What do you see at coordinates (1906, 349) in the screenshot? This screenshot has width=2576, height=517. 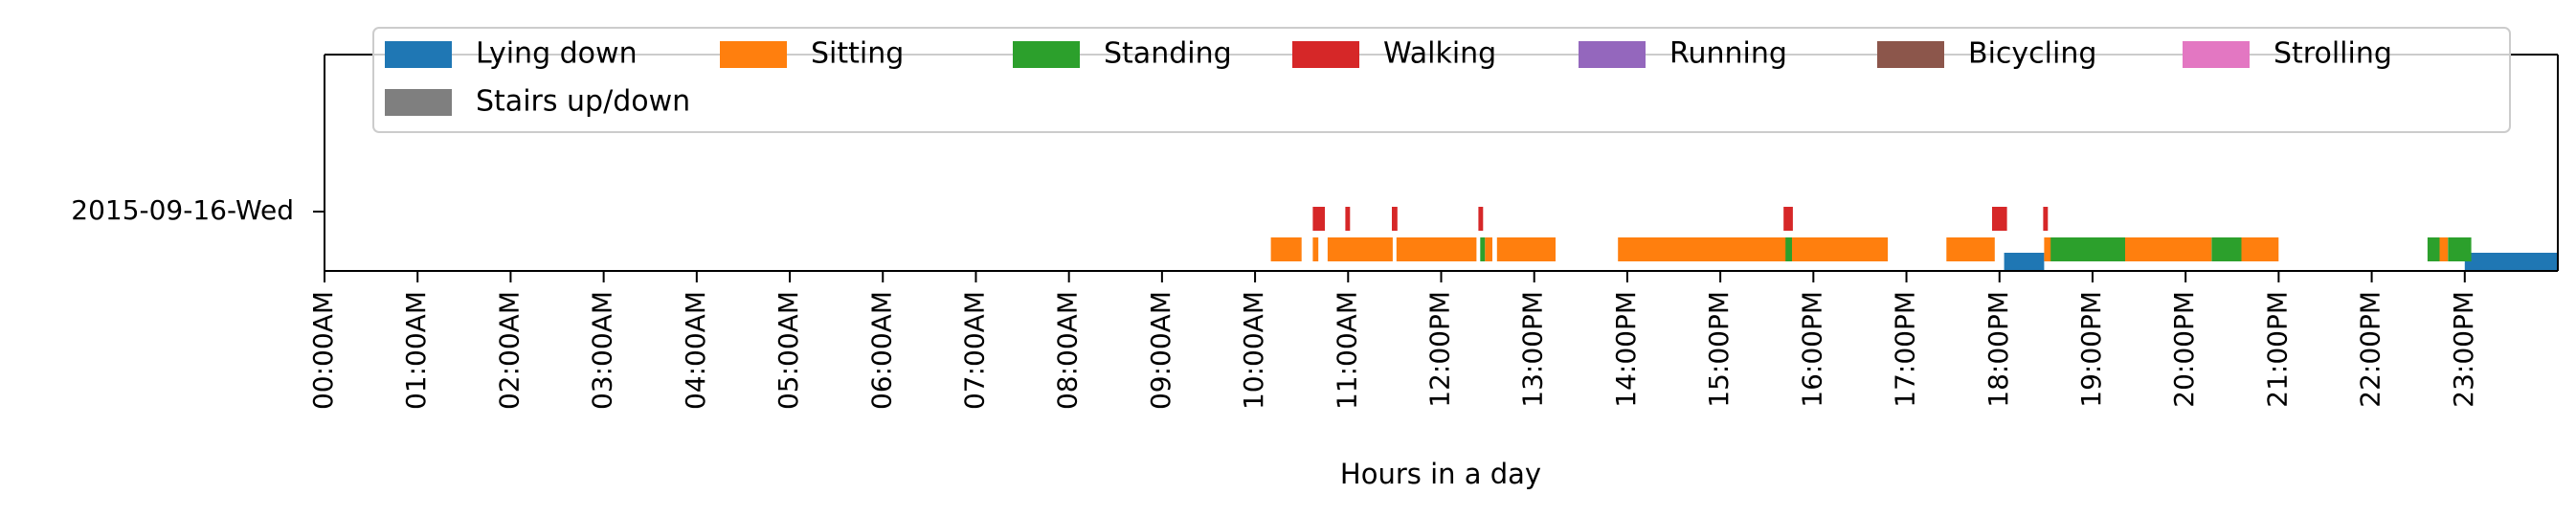 I see `x-tick-label: 17:00PM` at bounding box center [1906, 349].